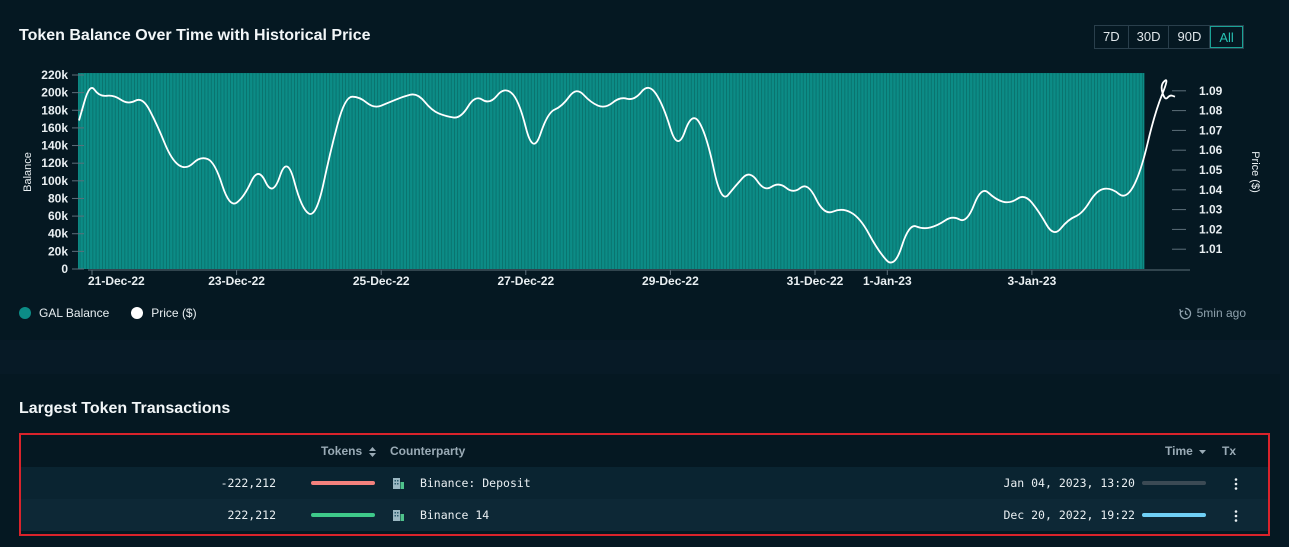 This screenshot has width=1289, height=547. I want to click on y-right-tick-label: 1.01, so click(1211, 249).